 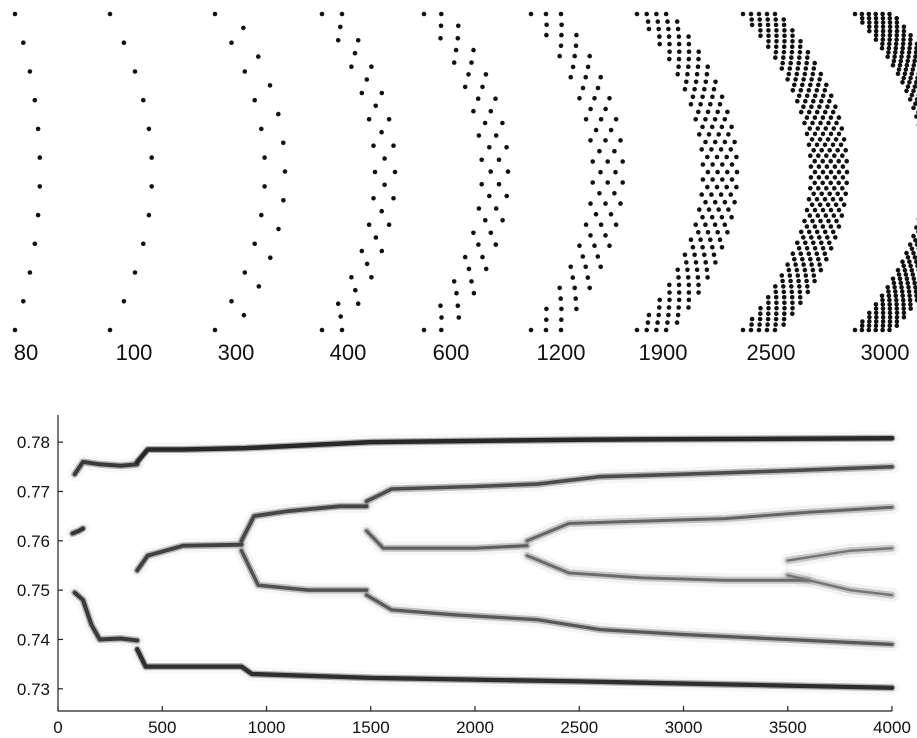 I want to click on x-tick-label: 0, so click(x=57, y=727).